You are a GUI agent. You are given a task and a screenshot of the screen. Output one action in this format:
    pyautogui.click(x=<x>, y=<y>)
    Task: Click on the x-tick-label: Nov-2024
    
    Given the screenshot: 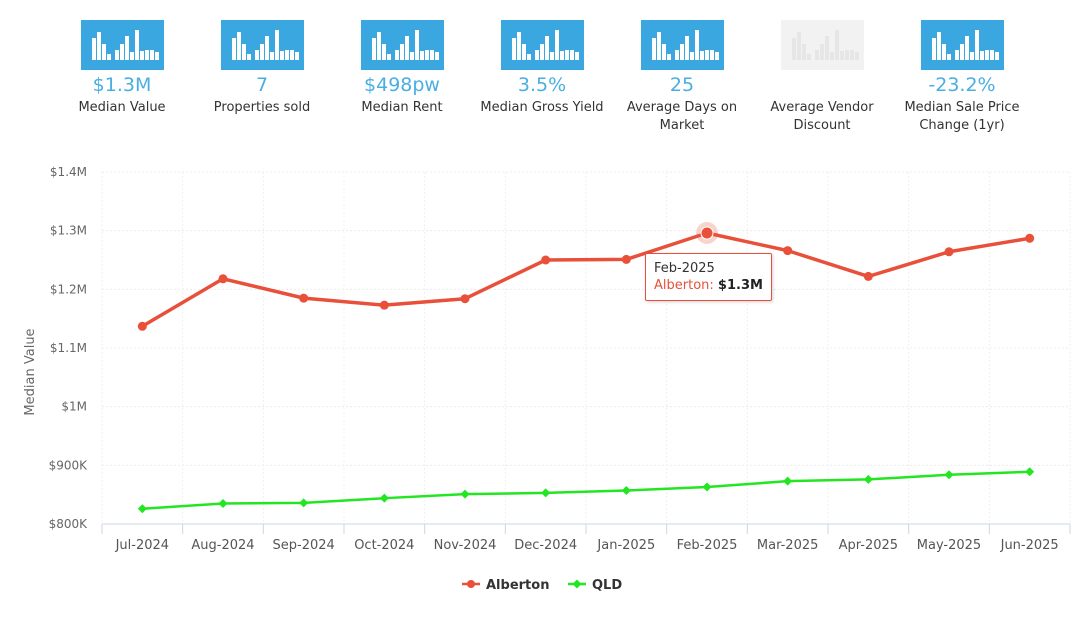 What is the action you would take?
    pyautogui.click(x=465, y=545)
    